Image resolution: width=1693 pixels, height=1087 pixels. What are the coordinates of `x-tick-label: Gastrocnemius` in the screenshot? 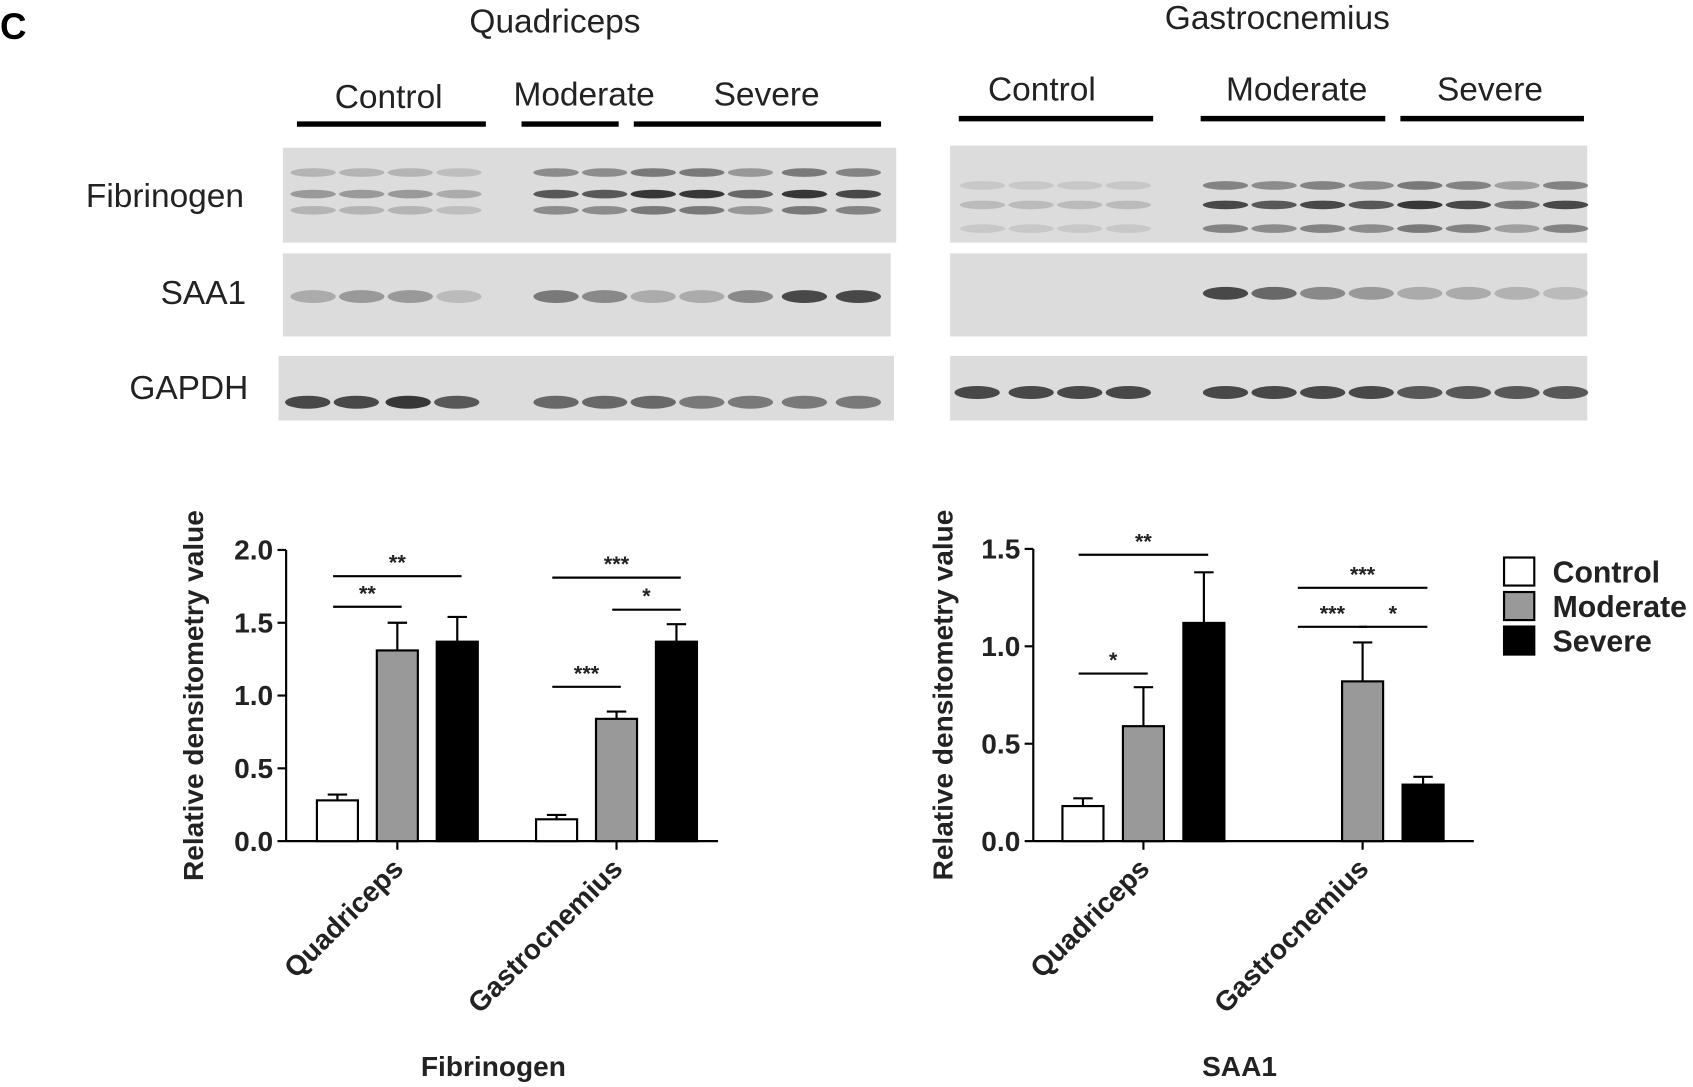 It's located at (1291, 936).